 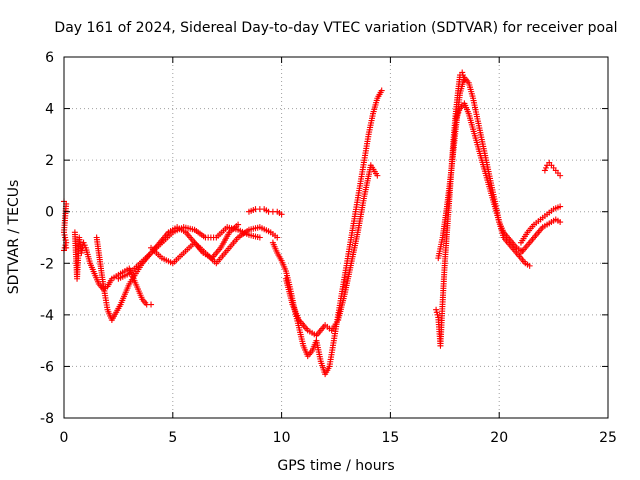 What do you see at coordinates (499, 438) in the screenshot?
I see `x-tick-label-4: 20` at bounding box center [499, 438].